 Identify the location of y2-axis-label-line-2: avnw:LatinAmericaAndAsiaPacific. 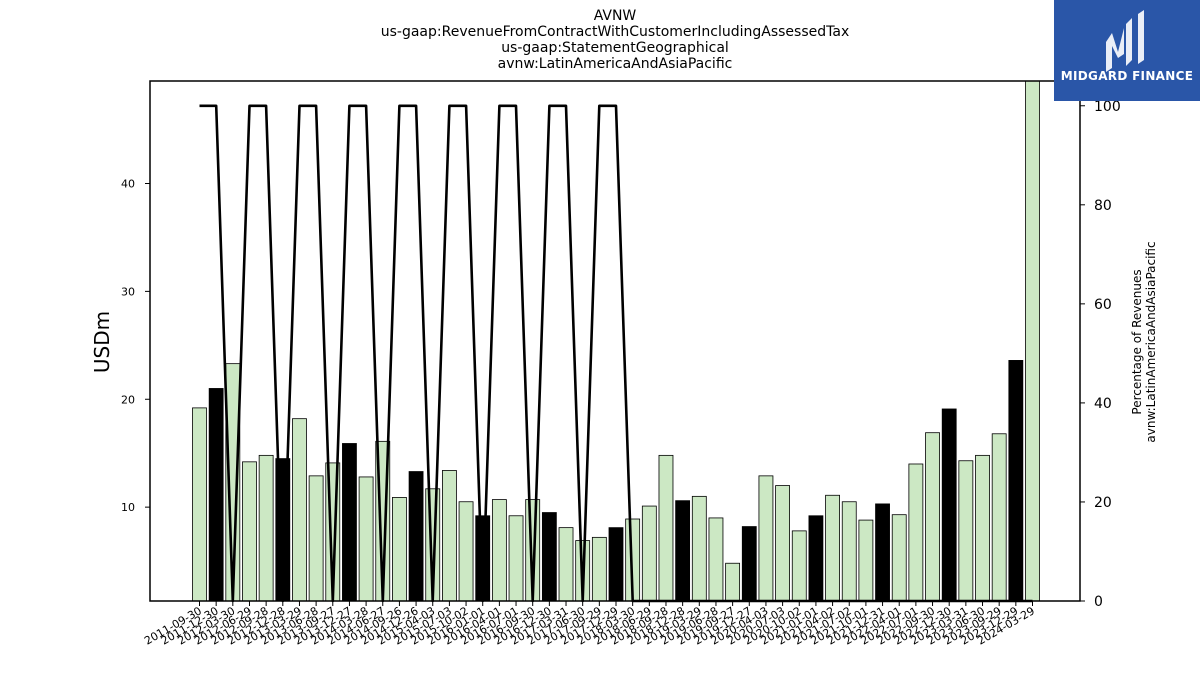
(1151, 342).